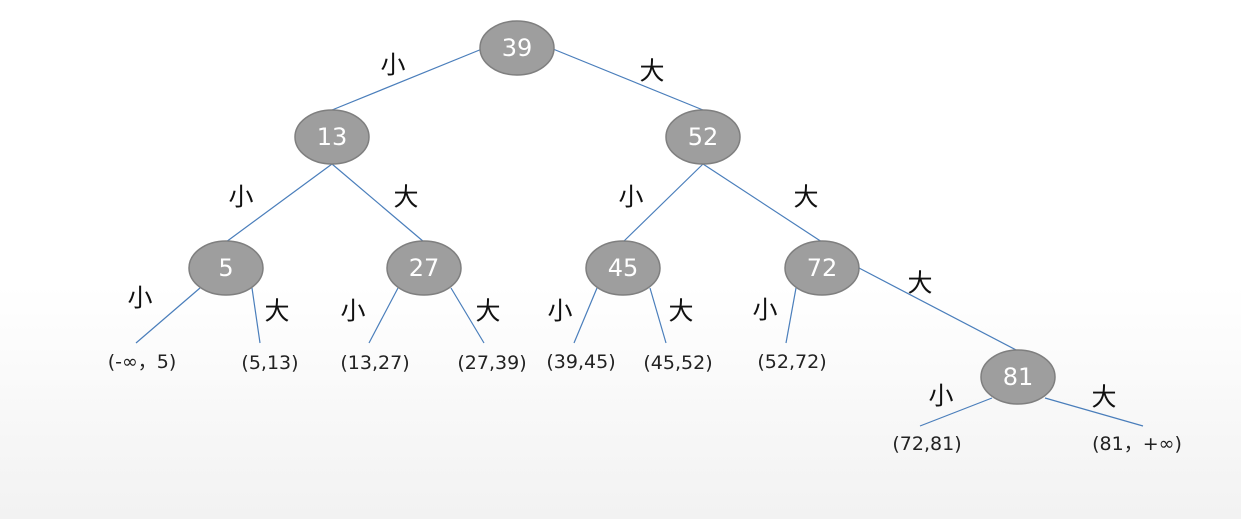  I want to click on edge-label-small-72: 小, so click(764, 310).